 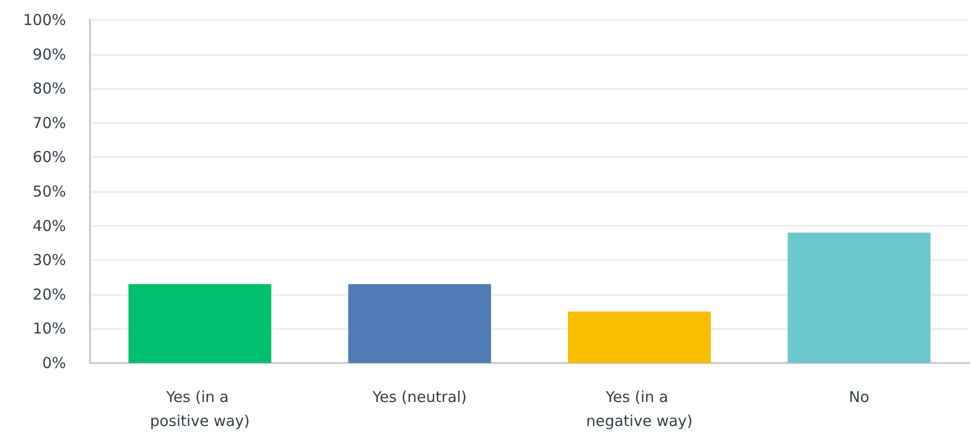 What do you see at coordinates (49, 191) in the screenshot?
I see `y-tick-label: 50%` at bounding box center [49, 191].